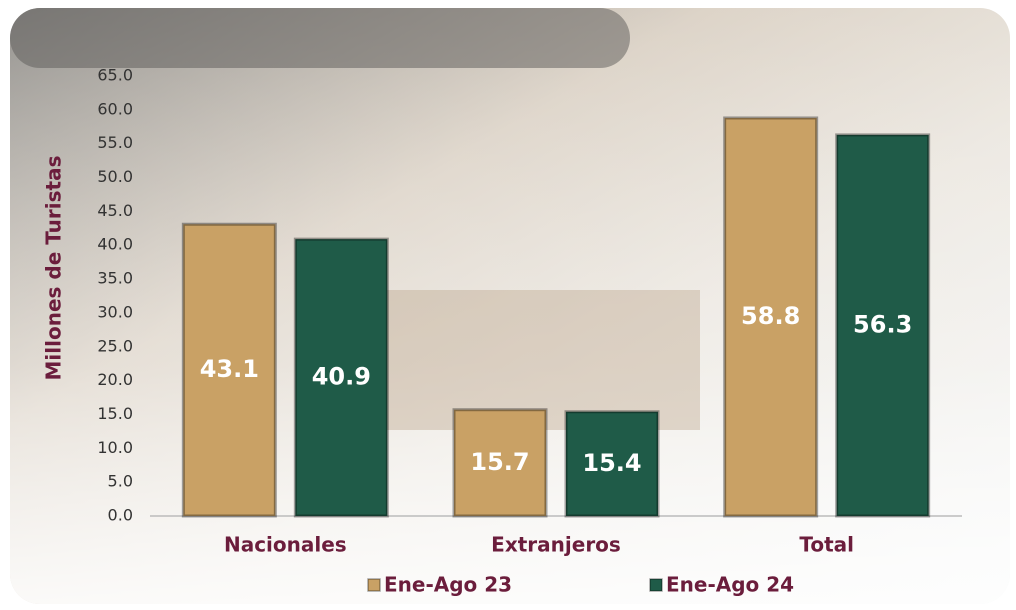  Describe the element at coordinates (120, 481) in the screenshot. I see `y-tick-label: 5.0` at that location.